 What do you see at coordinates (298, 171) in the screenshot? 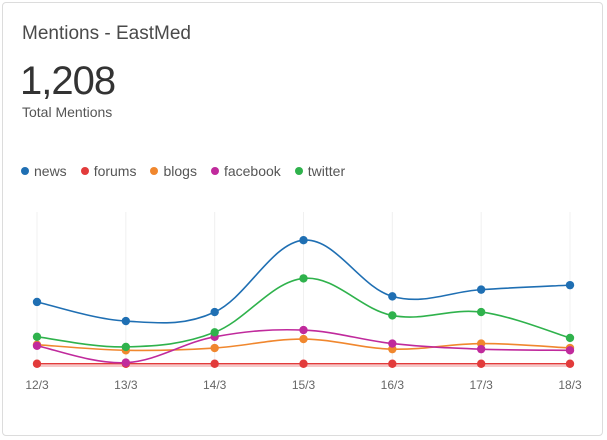
I see `legend-marker-twitter` at bounding box center [298, 171].